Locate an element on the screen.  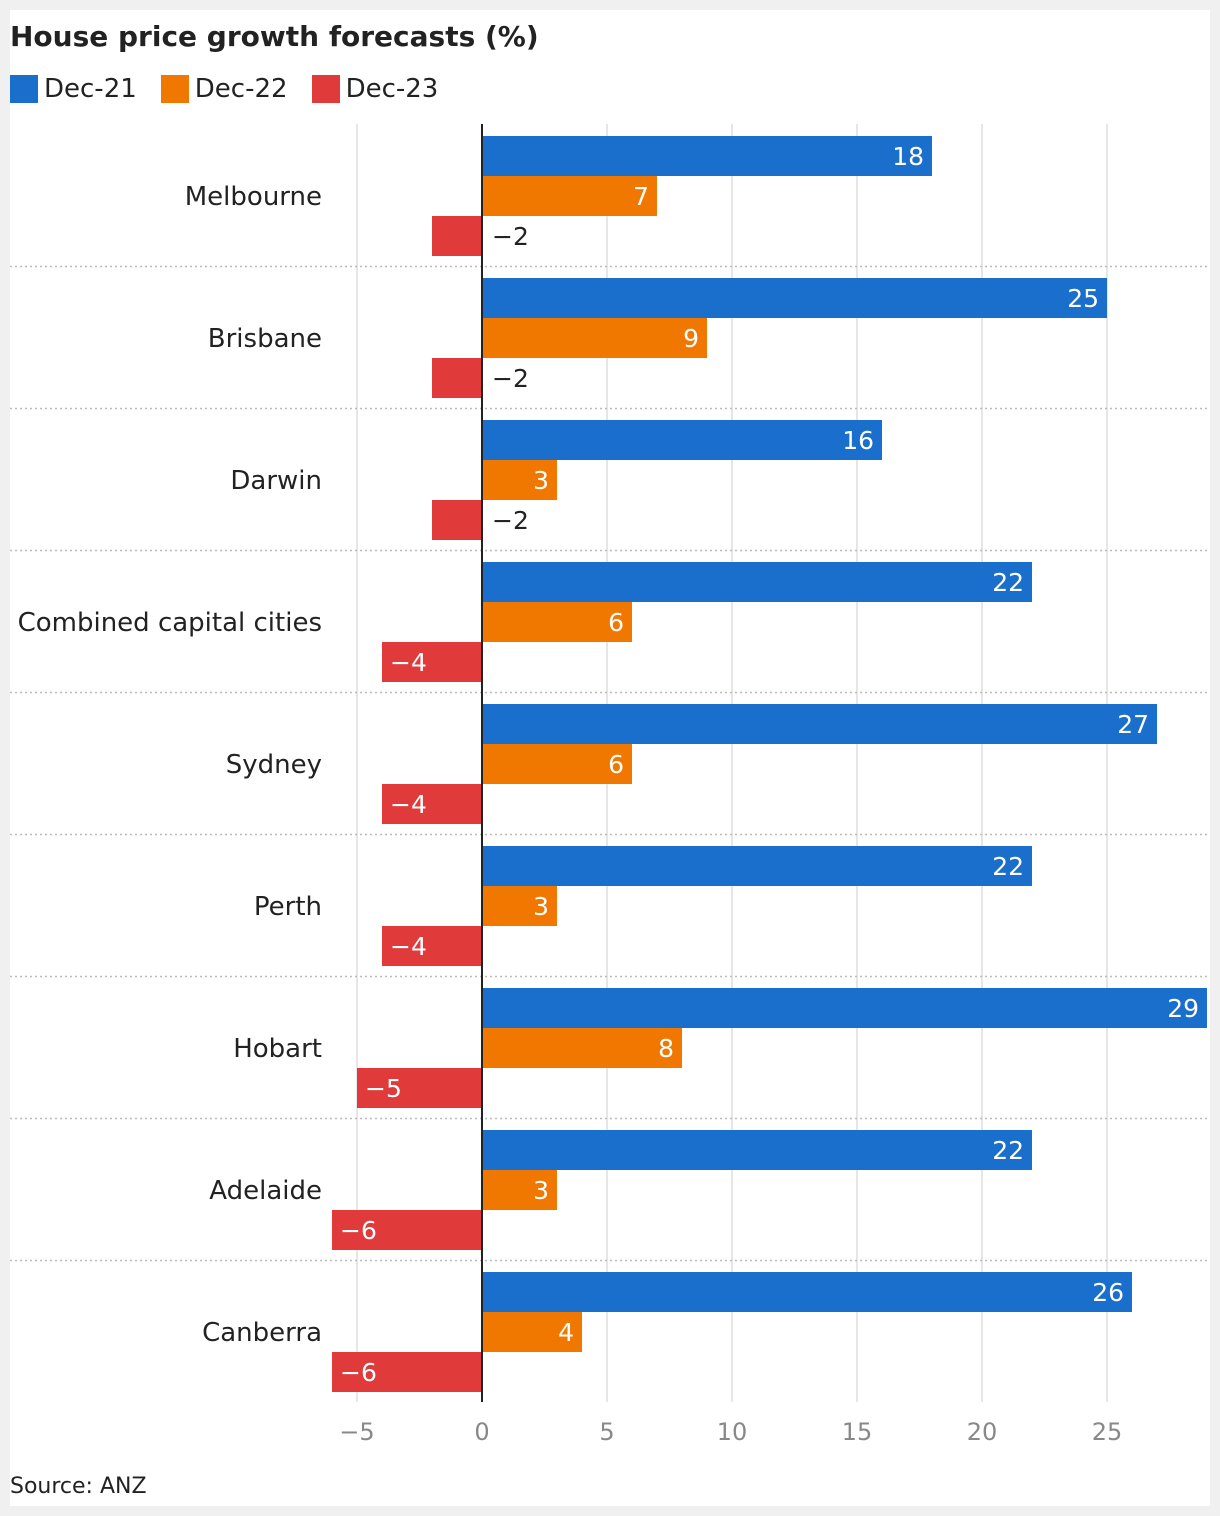
legend-item-dec-21: Dec-21 is located at coordinates (73, 89).